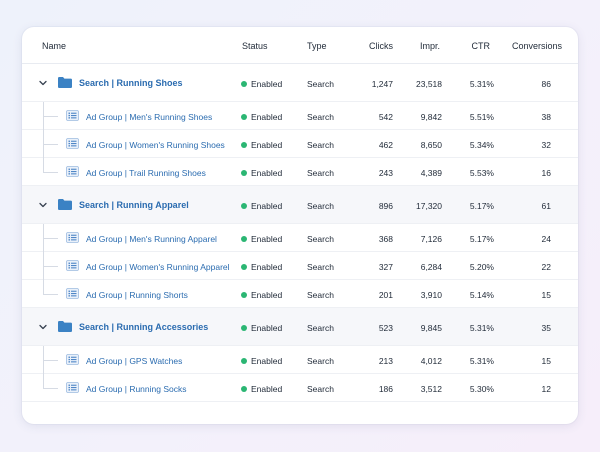 This screenshot has height=452, width=600. Describe the element at coordinates (481, 295) in the screenshot. I see `ctr-value: 5.14%` at that location.